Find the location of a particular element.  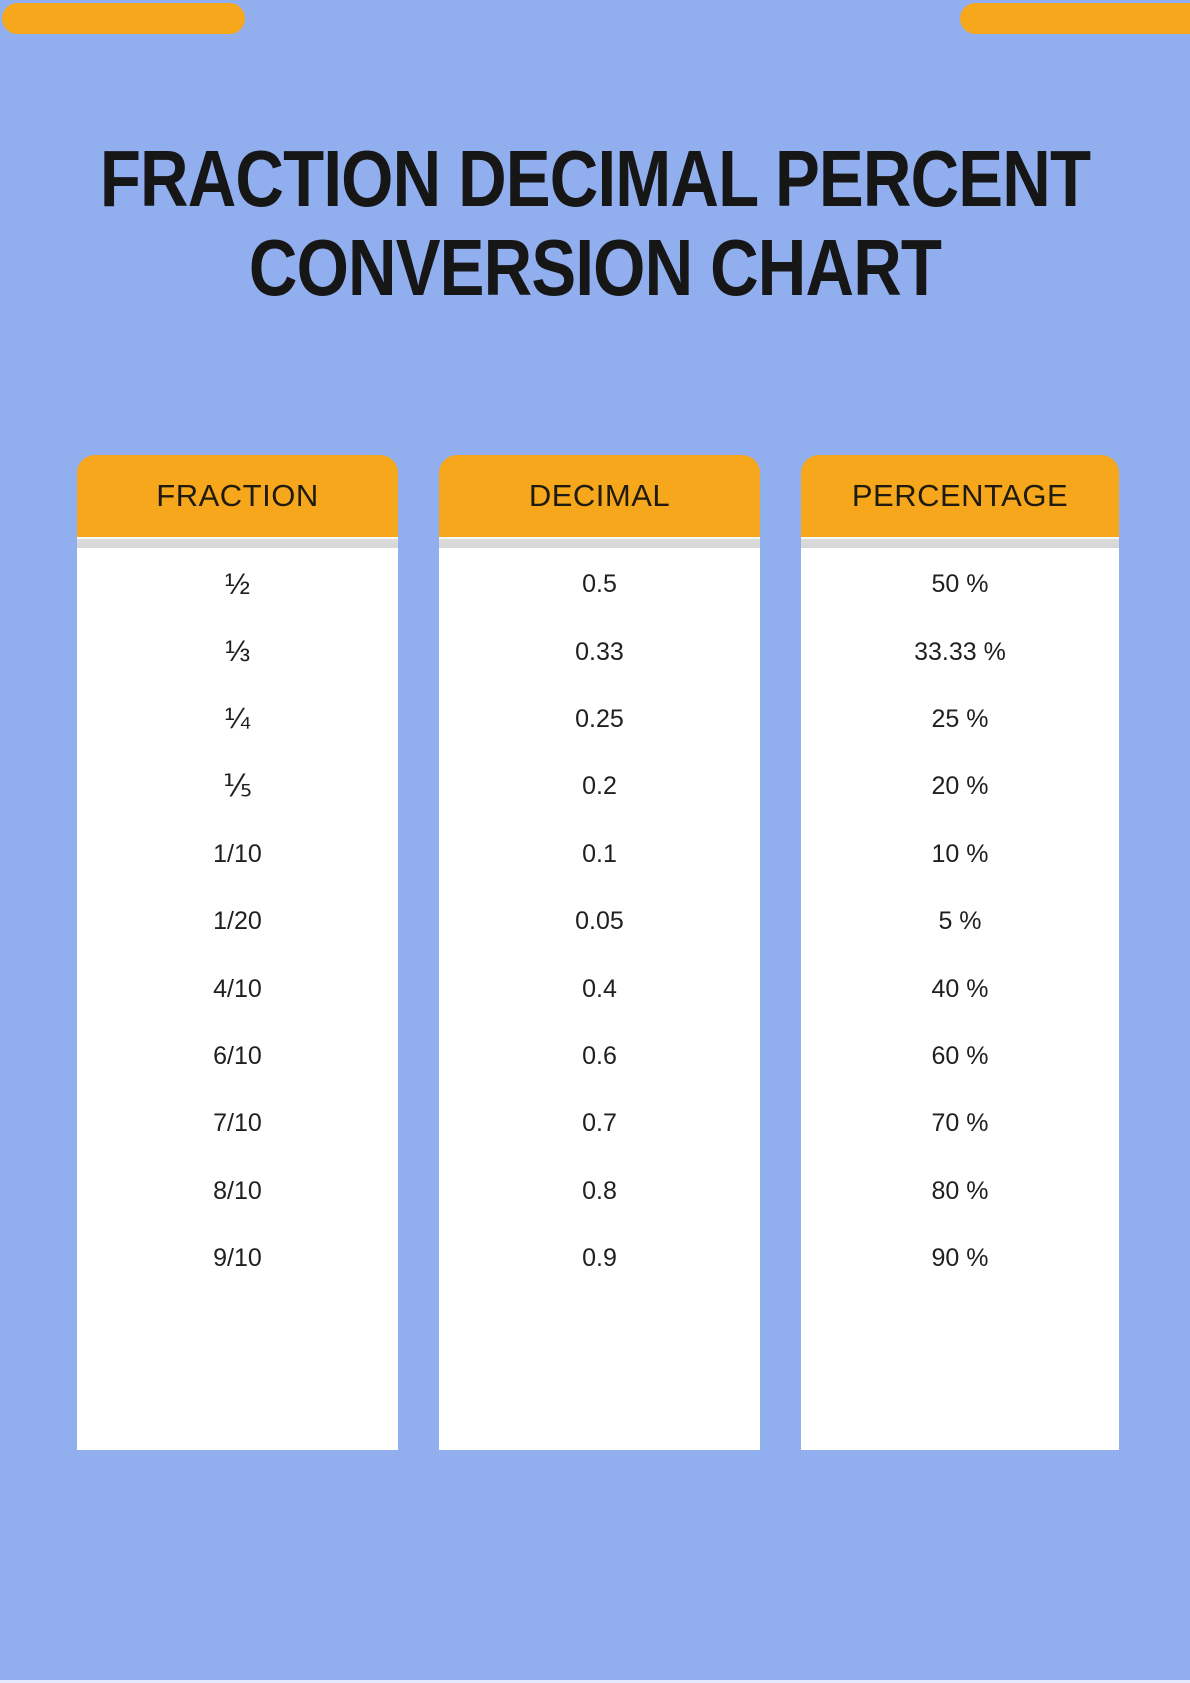

table-cell: ⅕ is located at coordinates (237, 787).